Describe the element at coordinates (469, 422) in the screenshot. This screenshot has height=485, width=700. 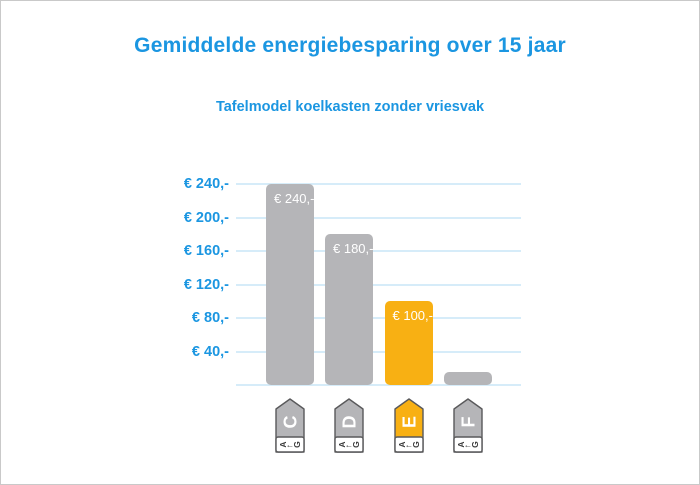
I see `energy-class-letter: F` at that location.